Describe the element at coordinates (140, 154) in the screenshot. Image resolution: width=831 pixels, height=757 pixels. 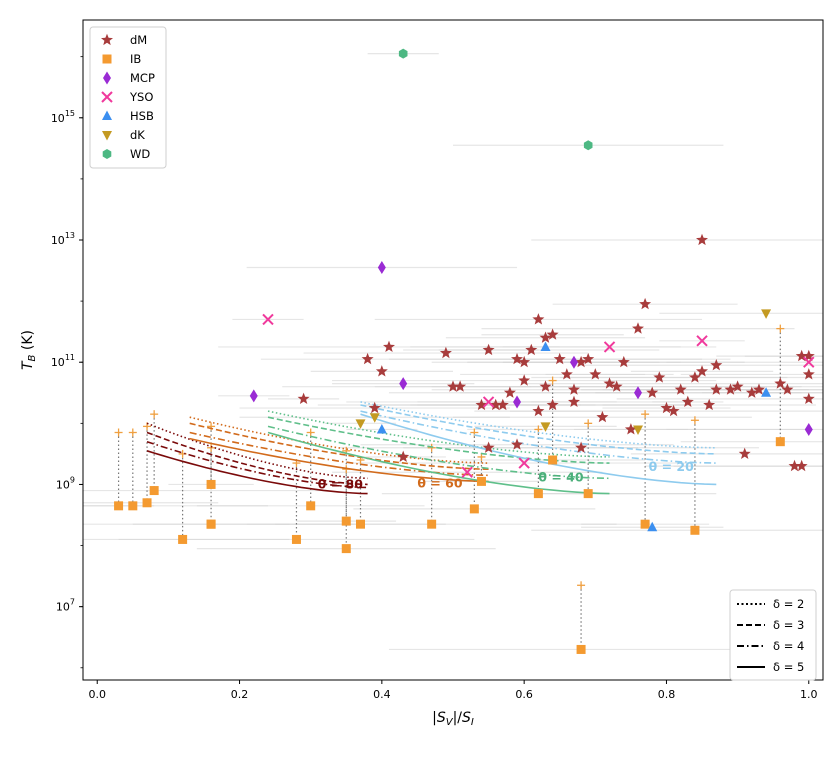
I see `legend-label: WD` at that location.